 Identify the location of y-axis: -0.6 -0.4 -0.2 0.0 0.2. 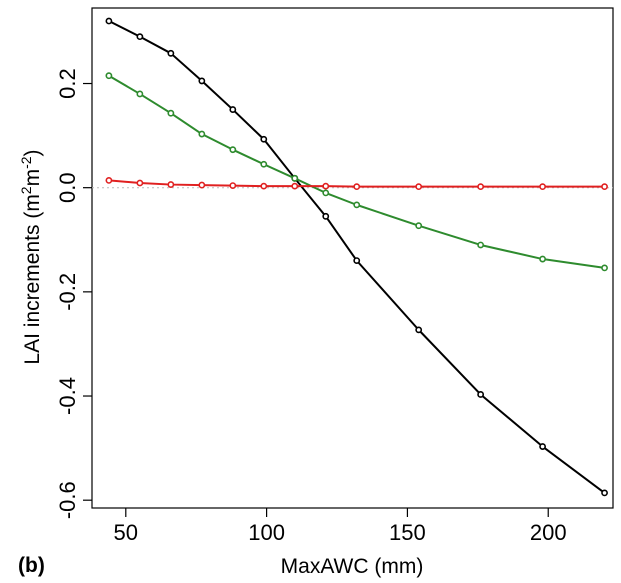
(73, 293).